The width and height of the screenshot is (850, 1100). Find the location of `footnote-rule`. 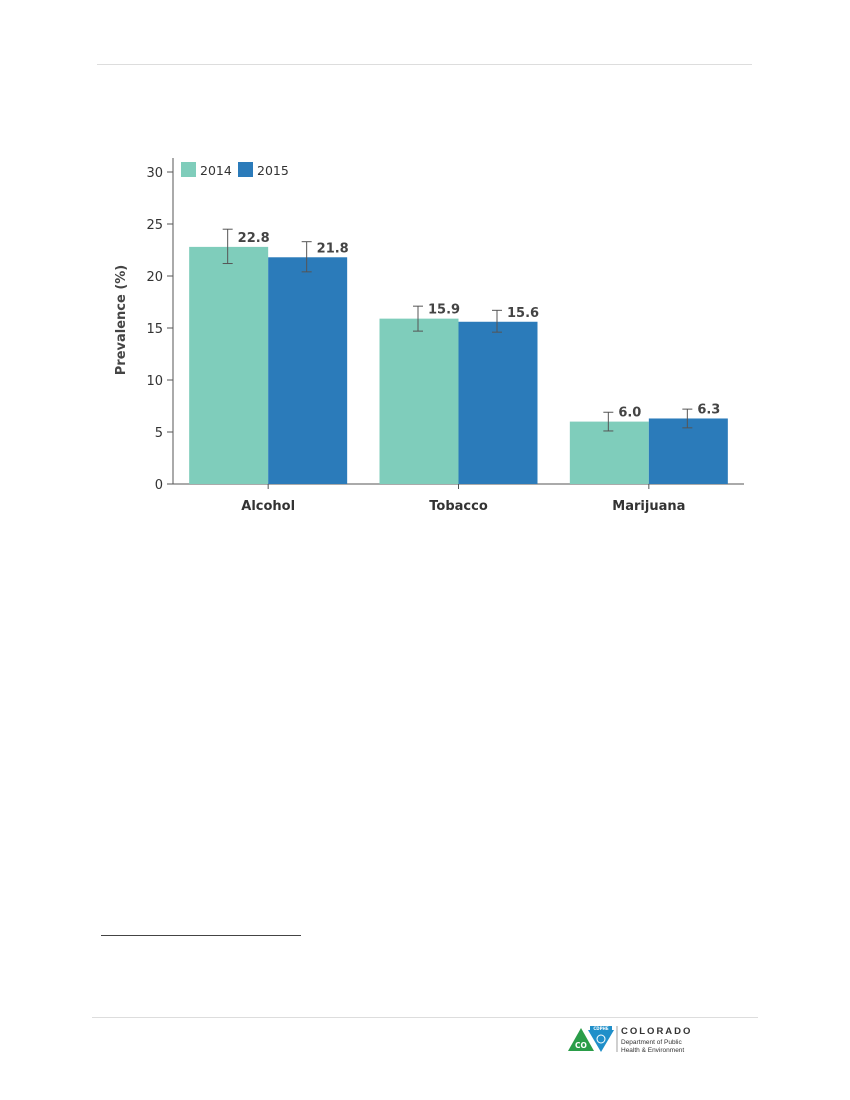

footnote-rule is located at coordinates (201, 935).